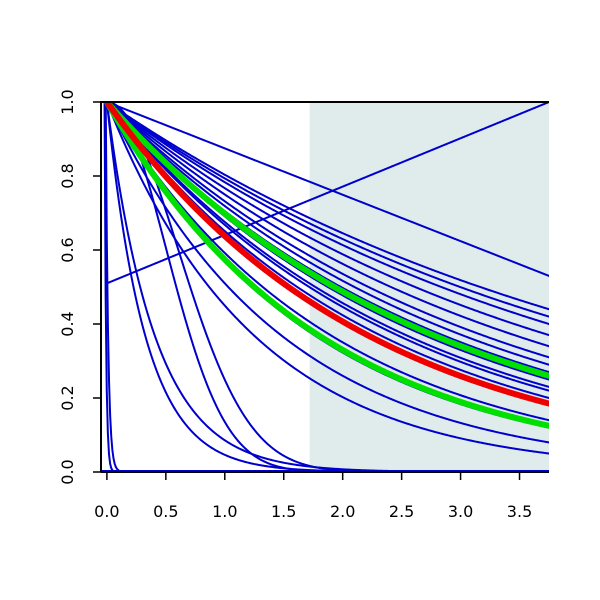 Image resolution: width=600 pixels, height=600 pixels. Describe the element at coordinates (401, 511) in the screenshot. I see `x-tick-label: 2.5` at that location.